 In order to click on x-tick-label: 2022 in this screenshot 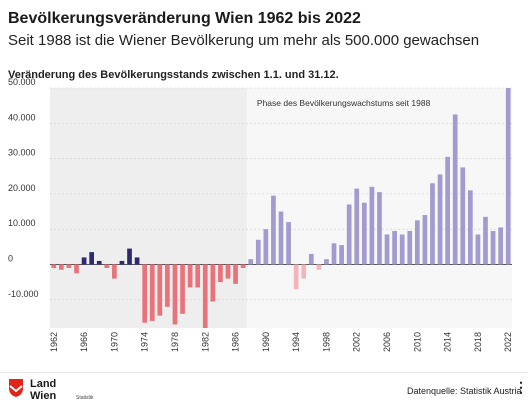, I will do `click(508, 342)`.